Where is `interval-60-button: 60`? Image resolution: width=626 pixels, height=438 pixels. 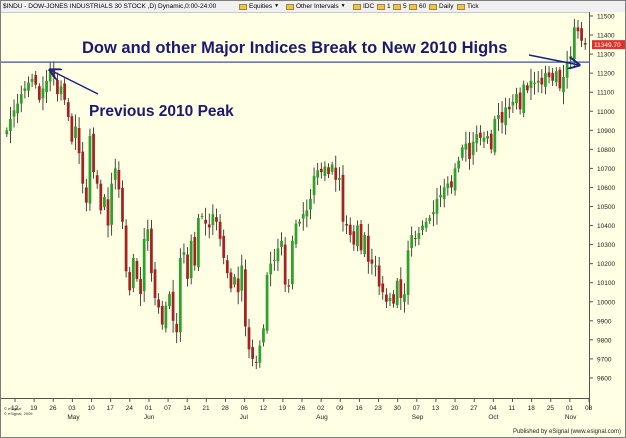
interval-60-button: 60 is located at coordinates (417, 6).